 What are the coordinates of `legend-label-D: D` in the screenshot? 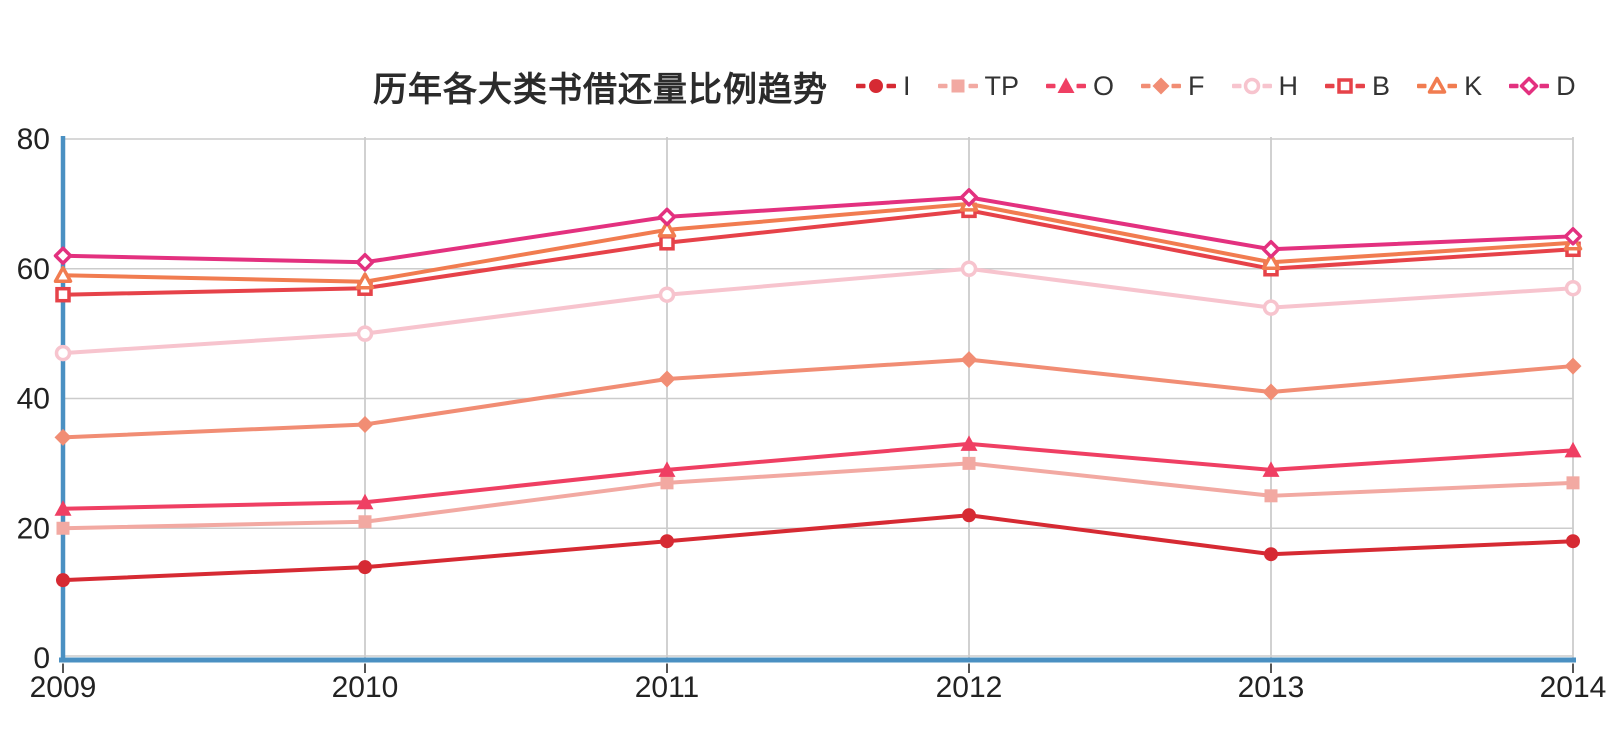 It's located at (1566, 85).